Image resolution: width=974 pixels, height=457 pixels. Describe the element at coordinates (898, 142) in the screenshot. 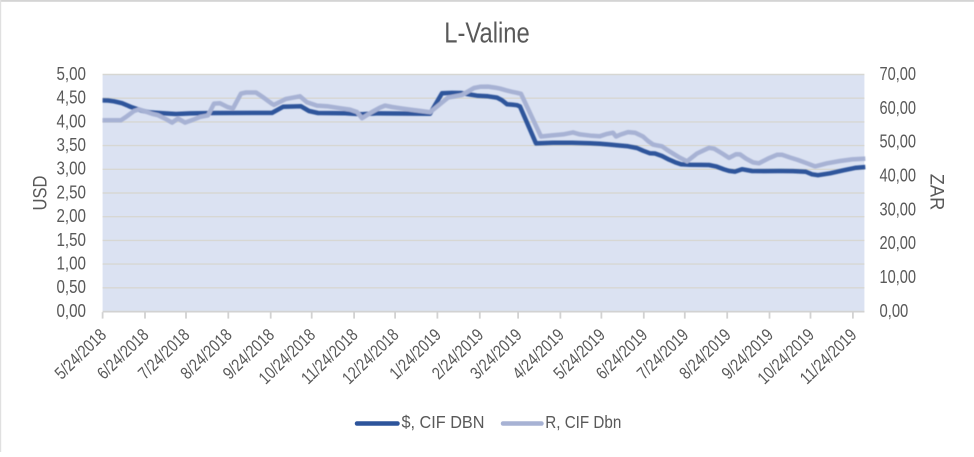

I see `svg-text: 50,00` at that location.